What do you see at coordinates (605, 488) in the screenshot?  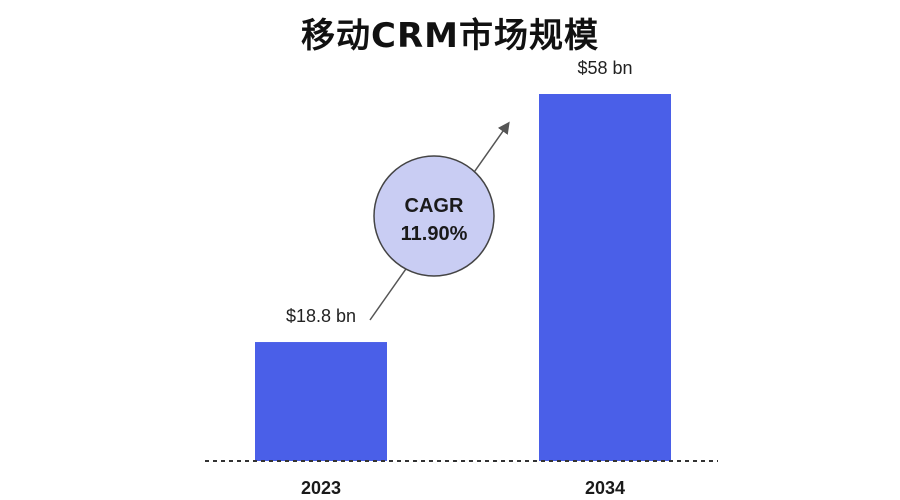 I see `x-tick-label-2034: 2034` at bounding box center [605, 488].